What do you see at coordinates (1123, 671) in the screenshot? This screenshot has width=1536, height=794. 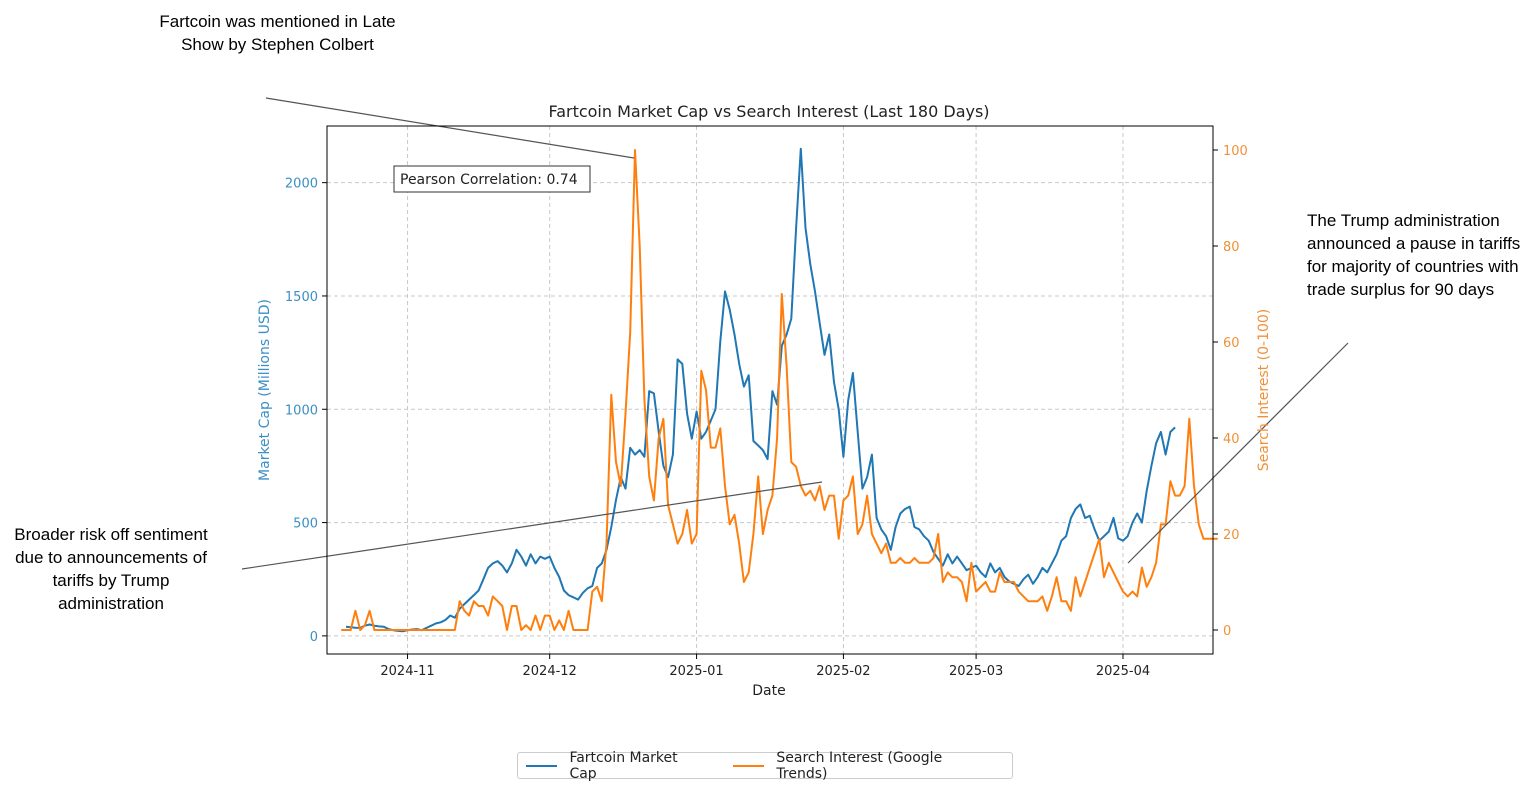 I see `x-tick-label: 2025-04` at bounding box center [1123, 671].